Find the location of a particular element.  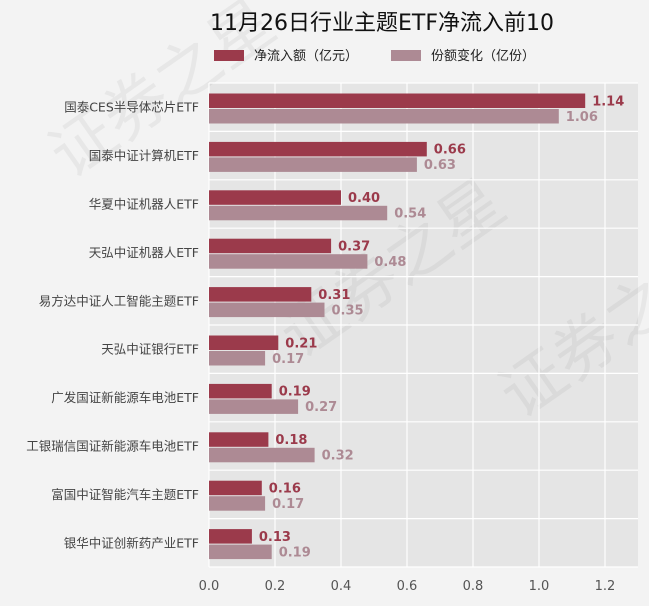

value-label-share-change: 0.63 is located at coordinates (440, 165).